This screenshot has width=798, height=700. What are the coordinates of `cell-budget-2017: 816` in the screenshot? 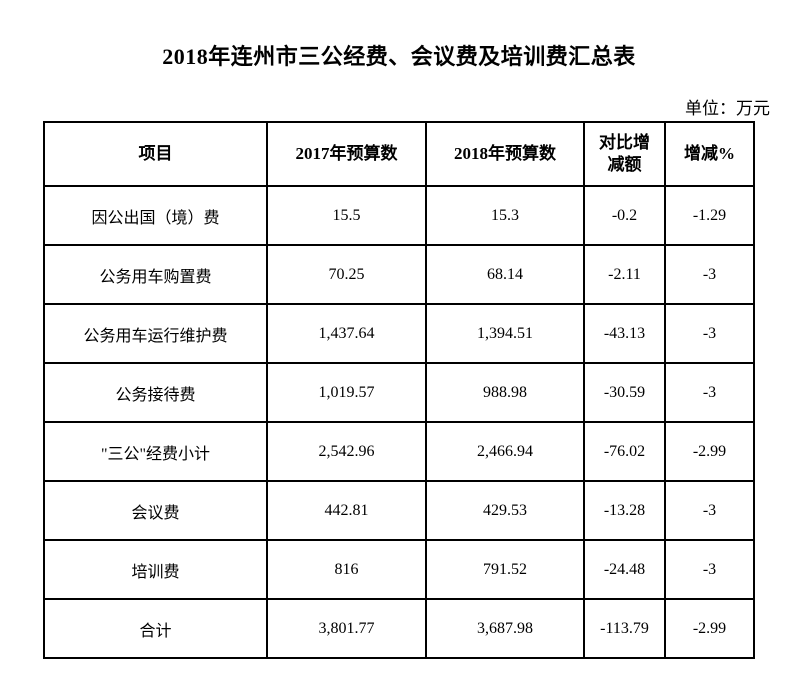 It's located at (346, 569).